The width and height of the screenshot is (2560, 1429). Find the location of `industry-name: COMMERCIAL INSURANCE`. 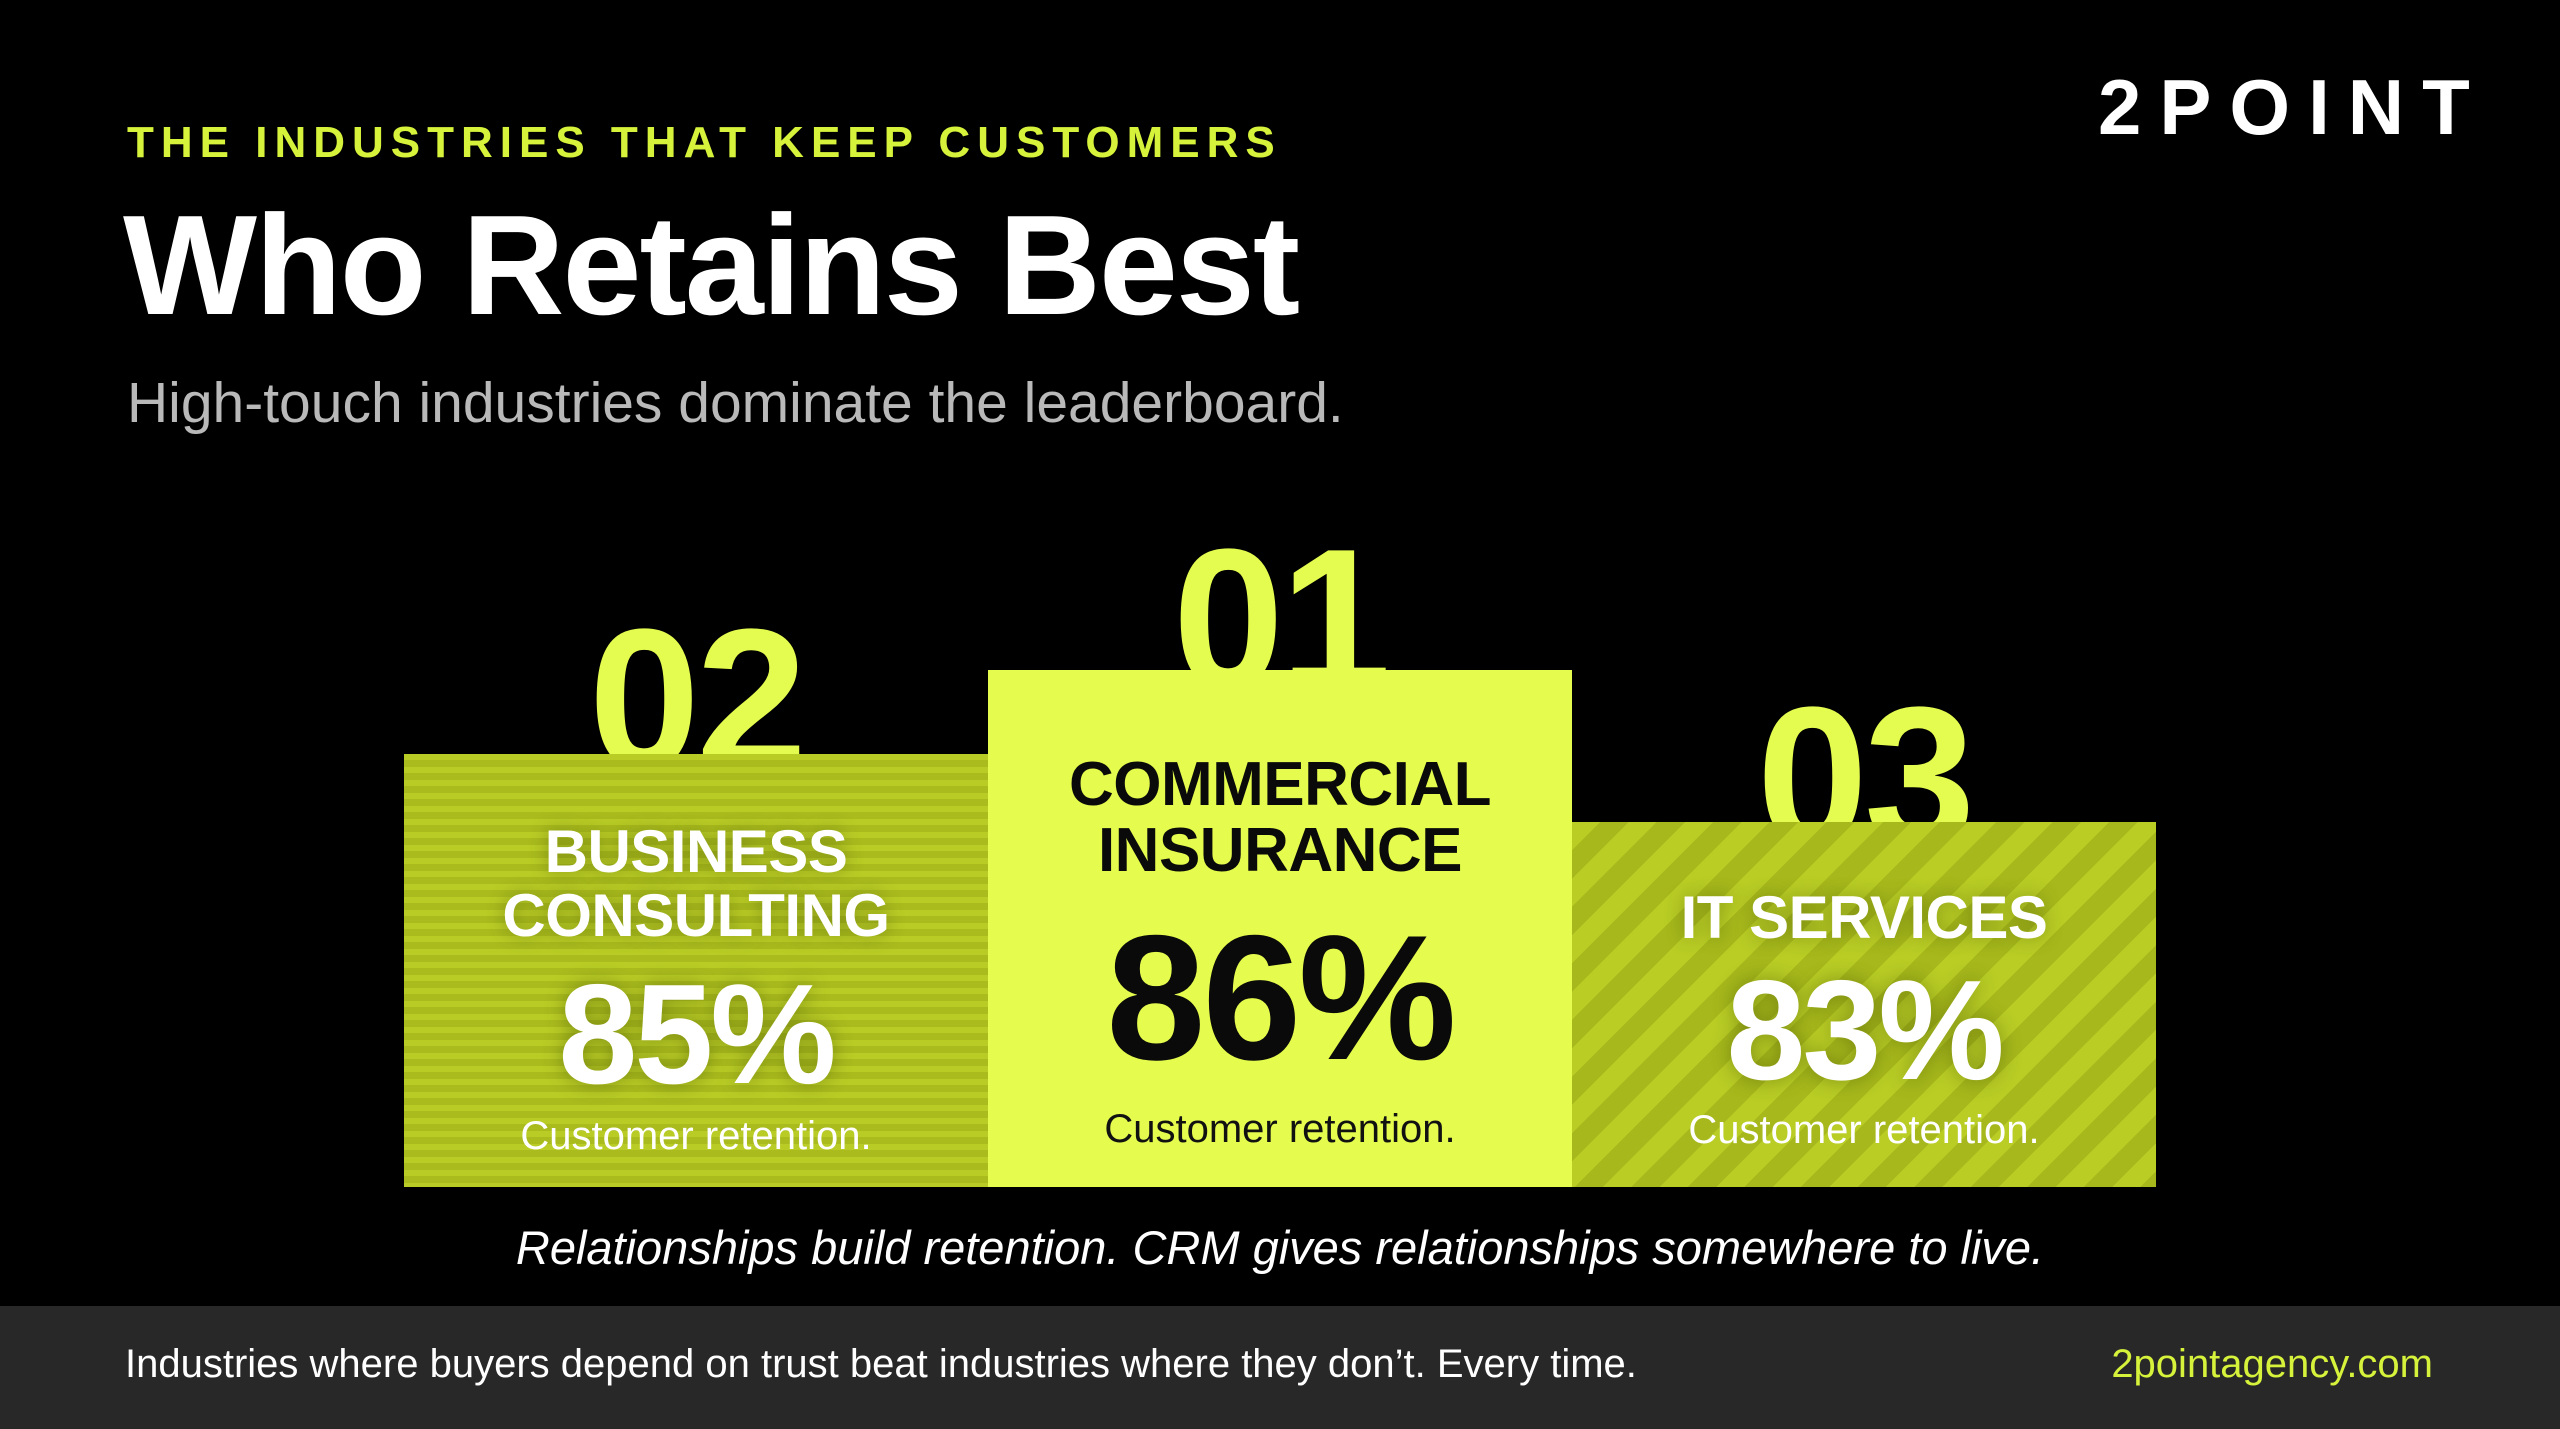

industry-name: COMMERCIAL INSURANCE is located at coordinates (1280, 818).